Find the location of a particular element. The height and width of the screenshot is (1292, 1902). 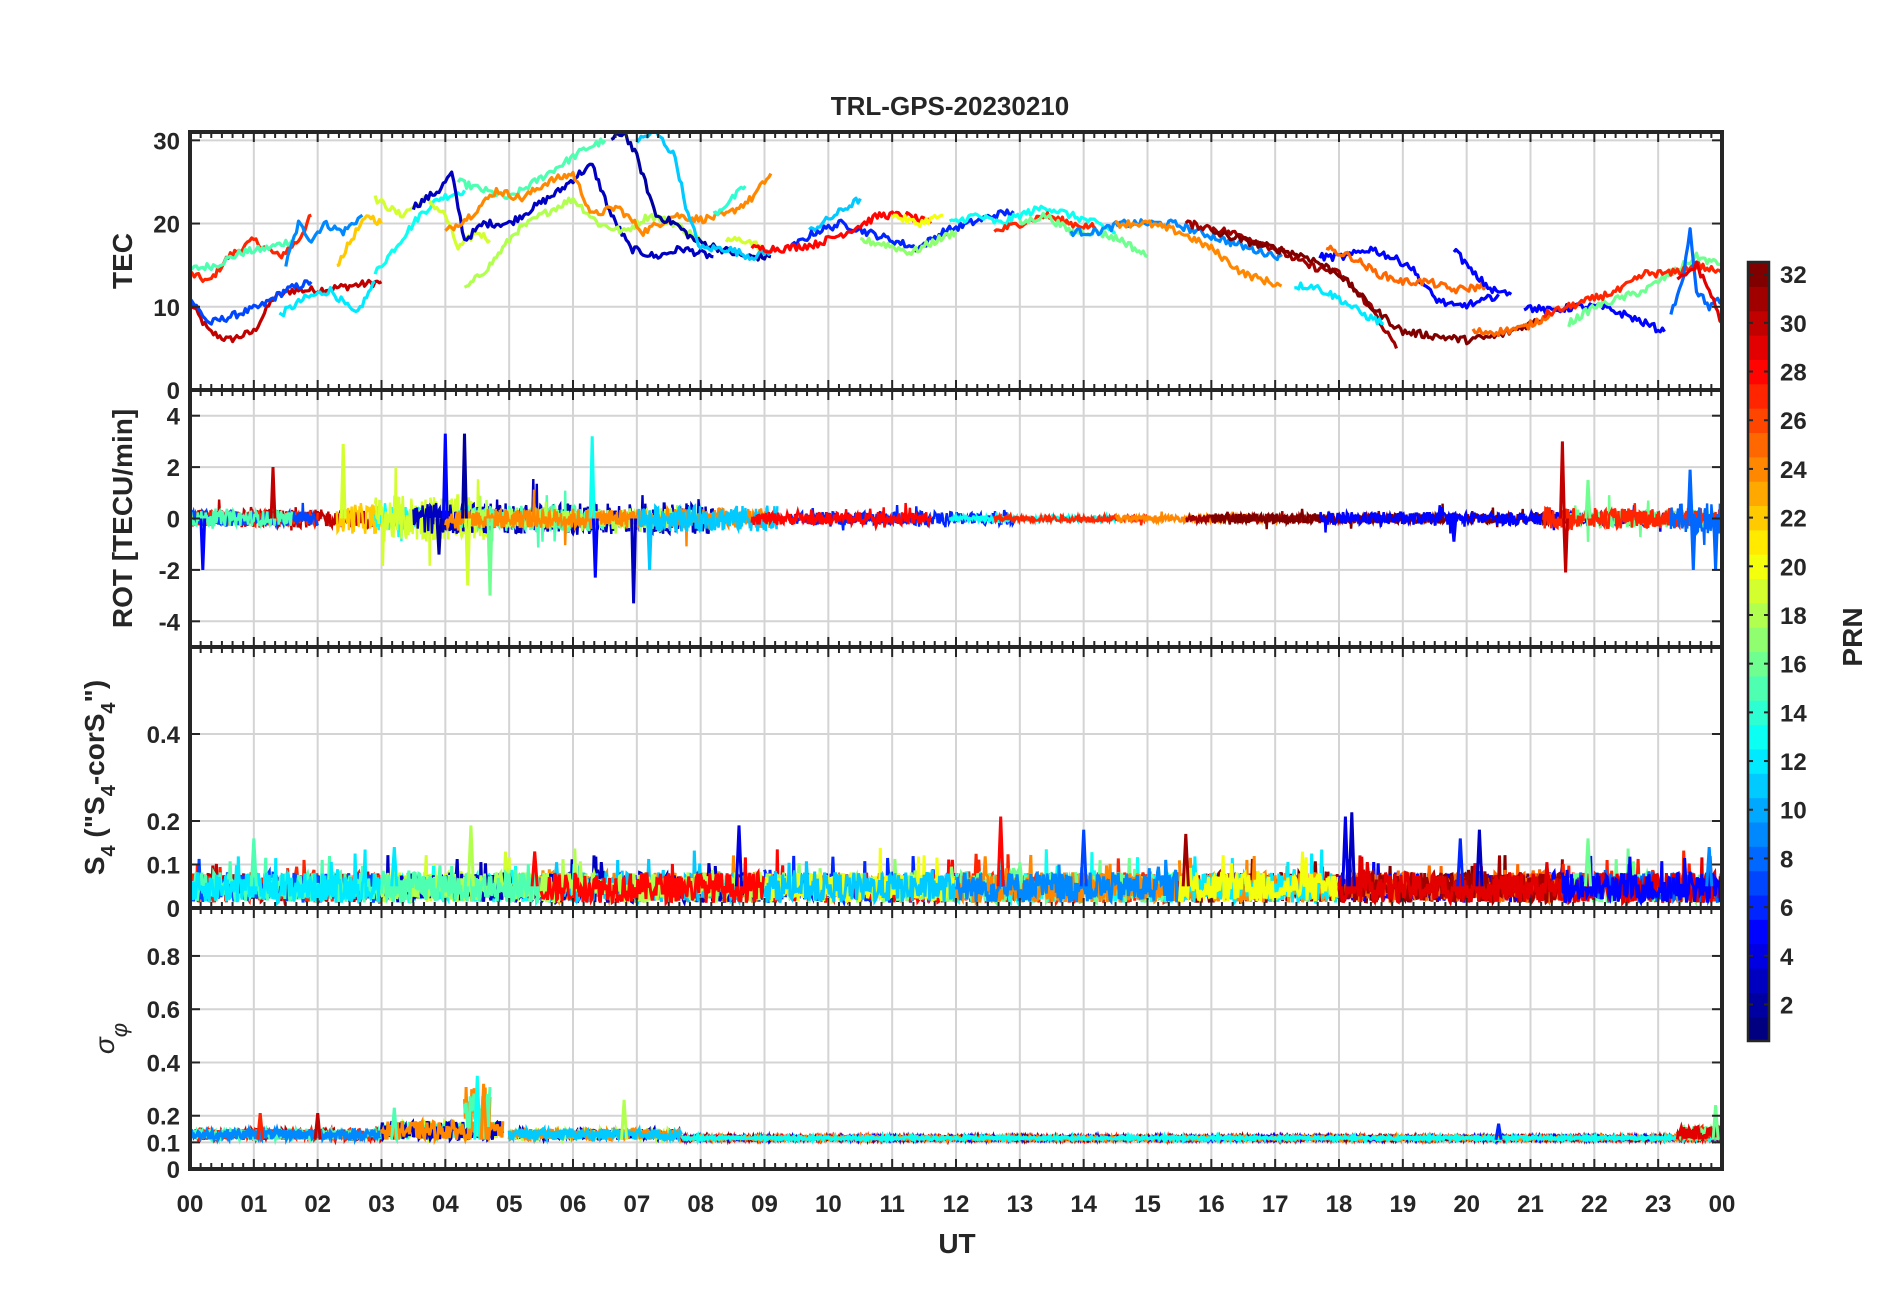

colorbar-tick-label: 32 is located at coordinates (1793, 275).